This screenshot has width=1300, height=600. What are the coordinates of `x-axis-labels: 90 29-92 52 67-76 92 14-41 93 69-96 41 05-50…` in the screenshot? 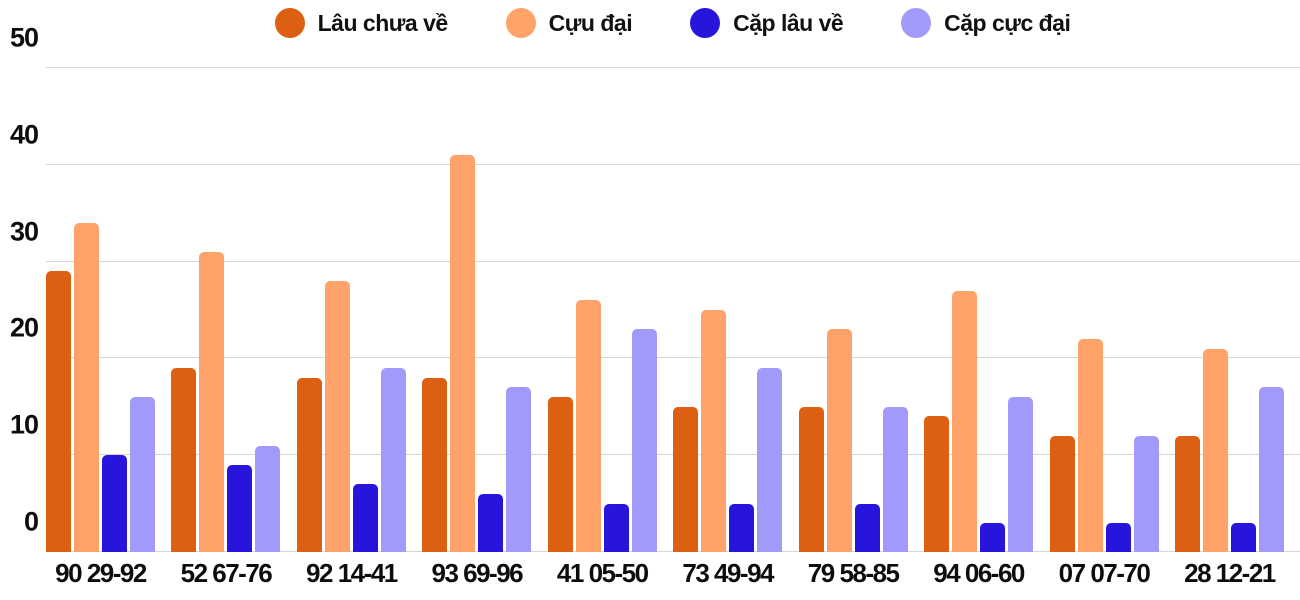 It's located at (673, 573).